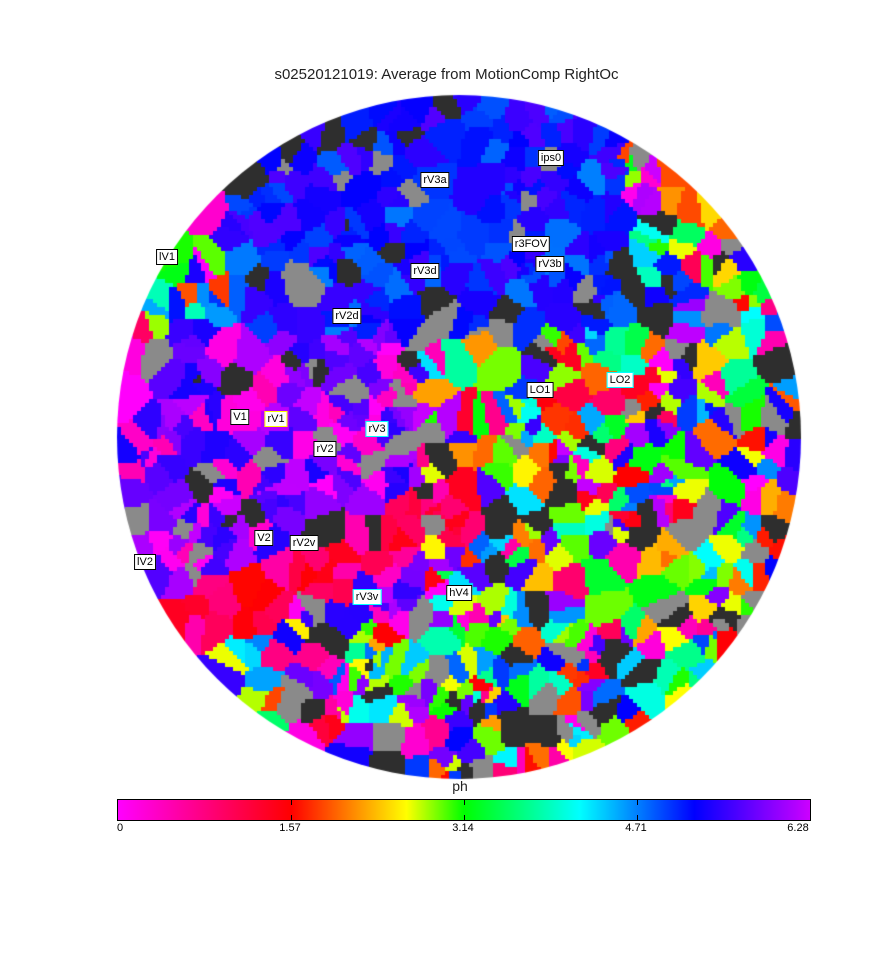  I want to click on roi-label-lV1: lV1, so click(167, 257).